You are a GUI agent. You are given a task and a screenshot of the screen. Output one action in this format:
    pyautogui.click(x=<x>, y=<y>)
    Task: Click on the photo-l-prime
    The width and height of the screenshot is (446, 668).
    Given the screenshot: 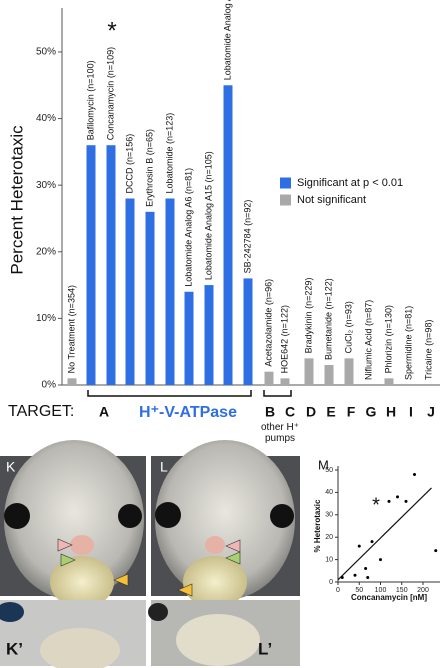 What is the action you would take?
    pyautogui.click(x=224, y=633)
    